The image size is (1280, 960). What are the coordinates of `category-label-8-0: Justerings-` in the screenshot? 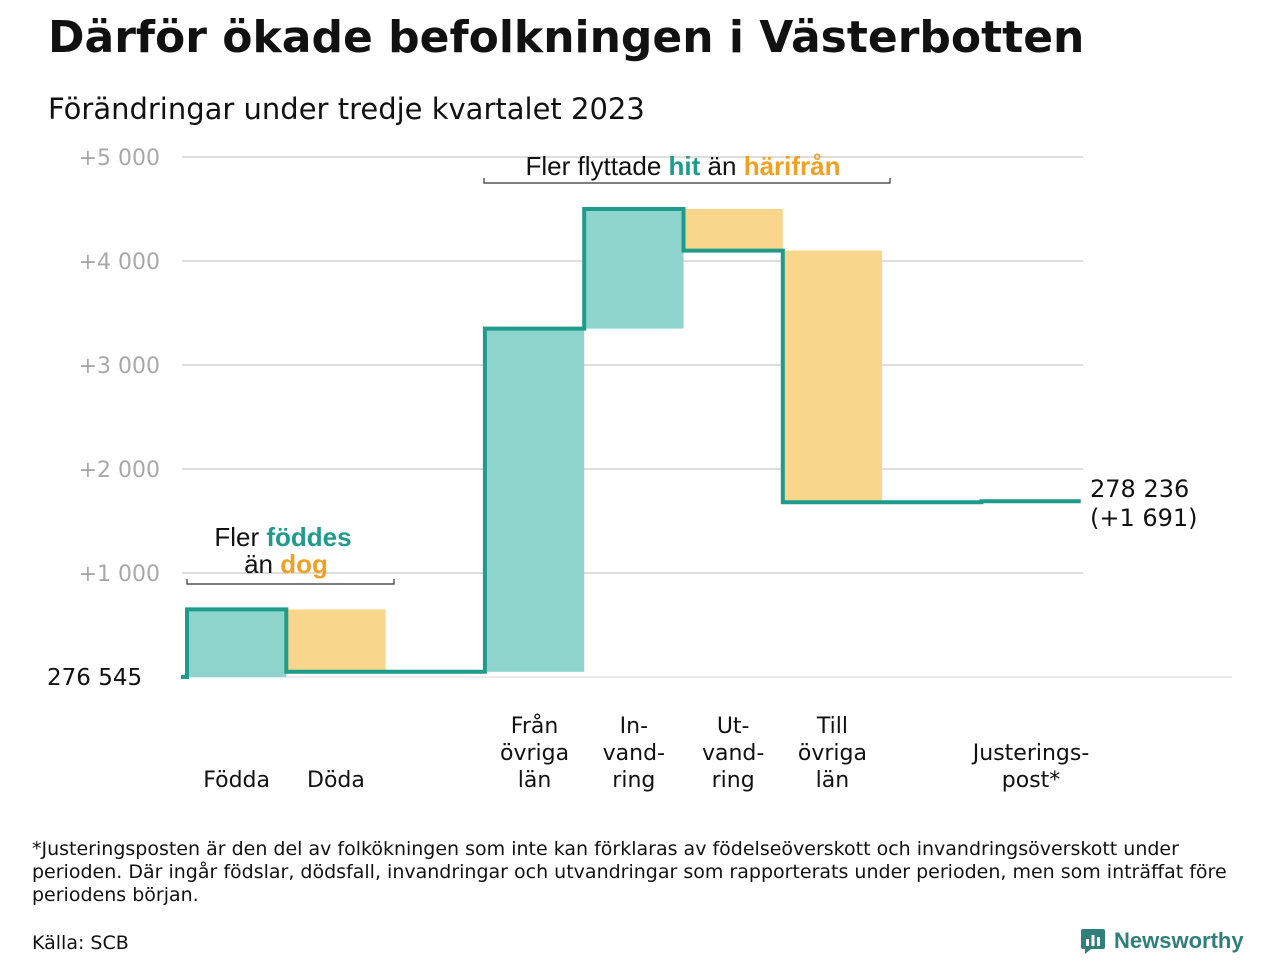 It's located at (1030, 753).